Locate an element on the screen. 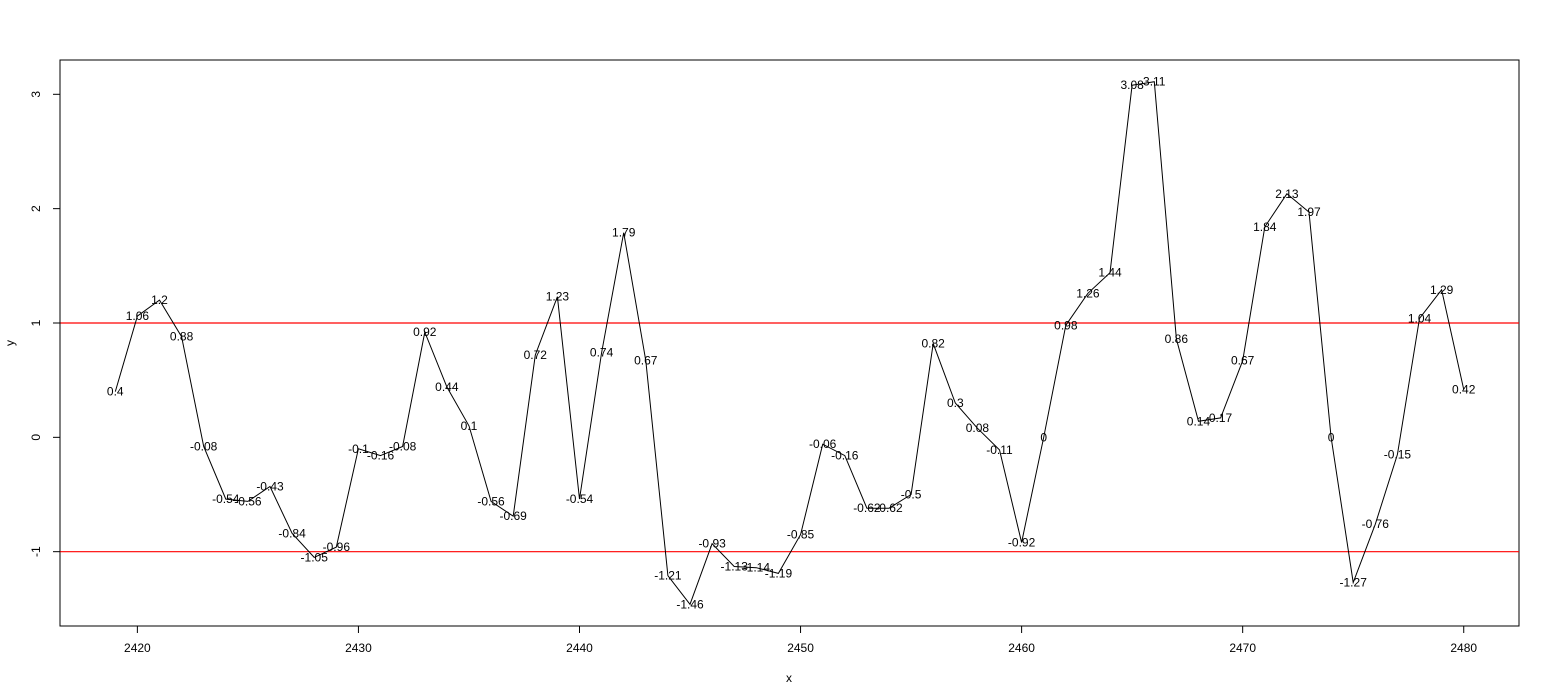 The width and height of the screenshot is (1550, 700). y-axis-title: y is located at coordinates (10, 343).